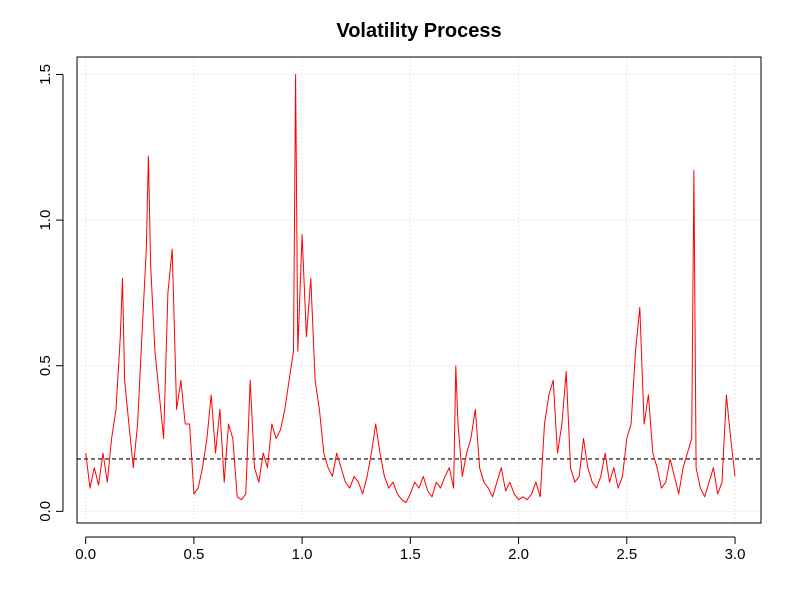  Describe the element at coordinates (410, 554) in the screenshot. I see `x-tick-label: 1.5` at that location.